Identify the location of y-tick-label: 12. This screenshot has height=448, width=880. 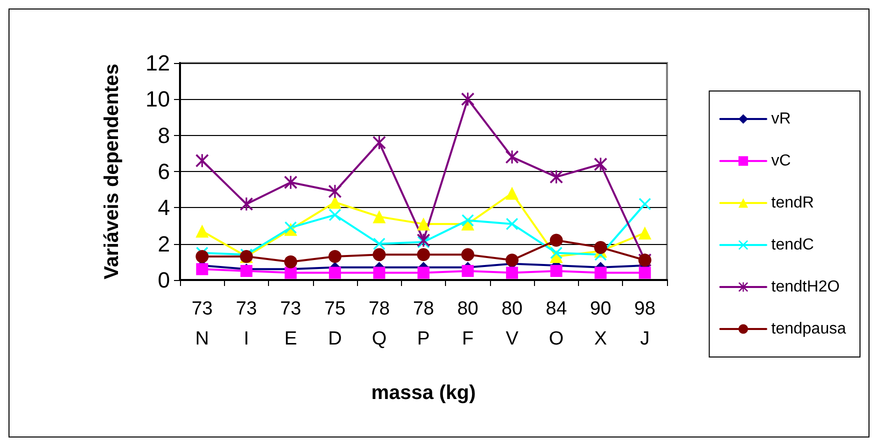
(158, 63).